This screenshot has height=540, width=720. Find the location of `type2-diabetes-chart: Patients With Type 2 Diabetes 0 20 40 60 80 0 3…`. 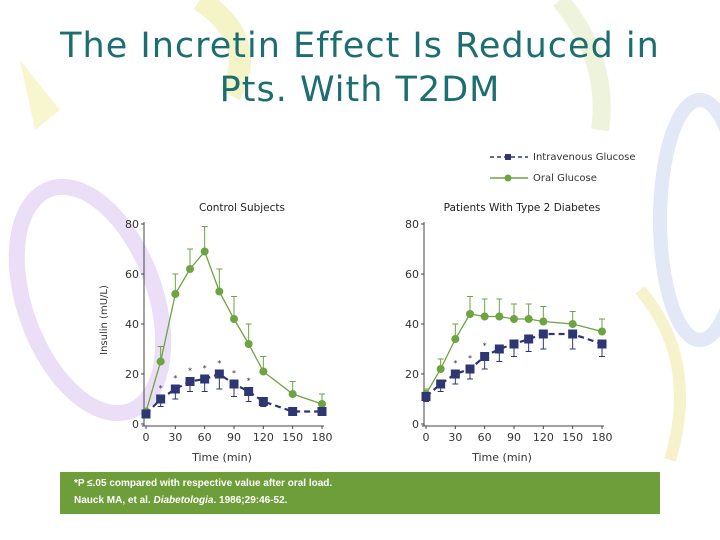

type2-diabetes-chart: Patients With Type 2 Diabetes 0 20 40 60 80 0 3… is located at coordinates (509, 333).